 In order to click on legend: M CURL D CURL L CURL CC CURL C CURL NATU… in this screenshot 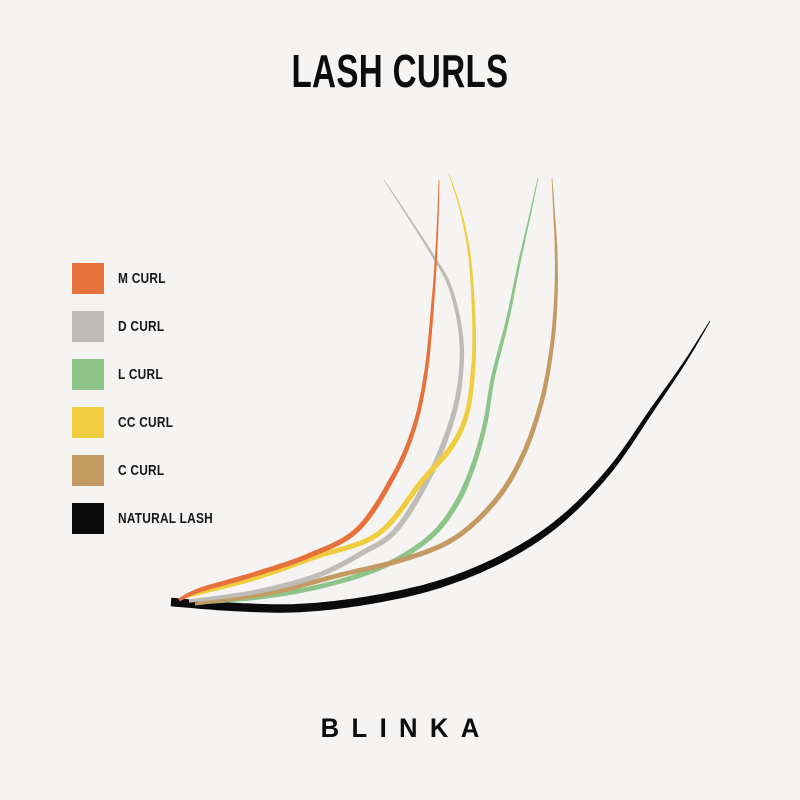, I will do `click(153, 407)`.